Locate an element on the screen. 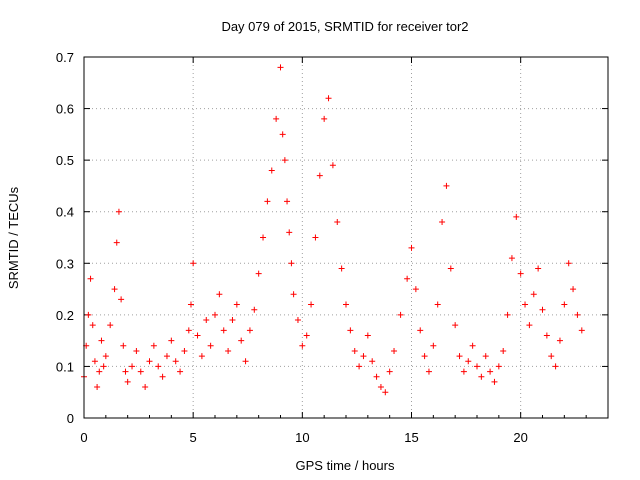 This screenshot has height=480, width=640. y-tick-label: 0 is located at coordinates (70, 418).